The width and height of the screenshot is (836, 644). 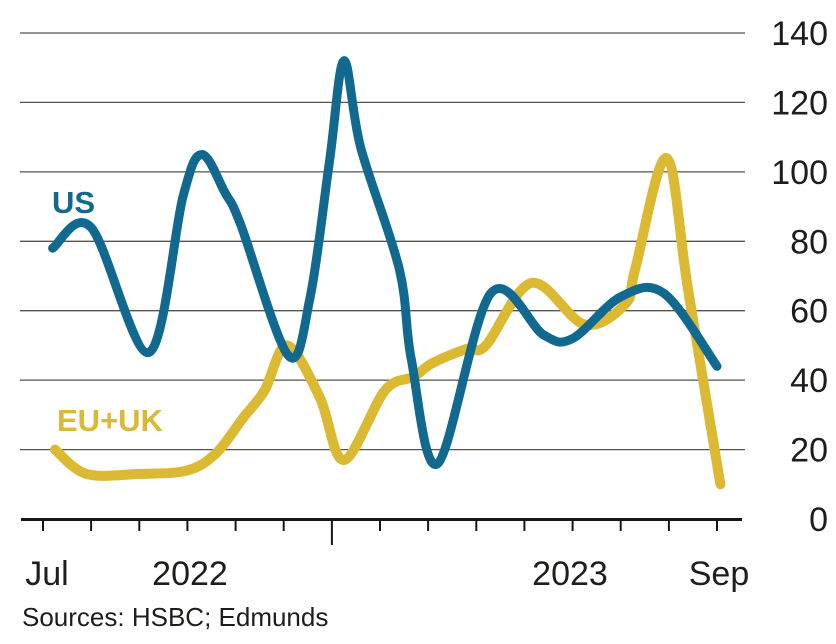 I want to click on x-axis-label-jul: Jul, so click(x=46, y=574).